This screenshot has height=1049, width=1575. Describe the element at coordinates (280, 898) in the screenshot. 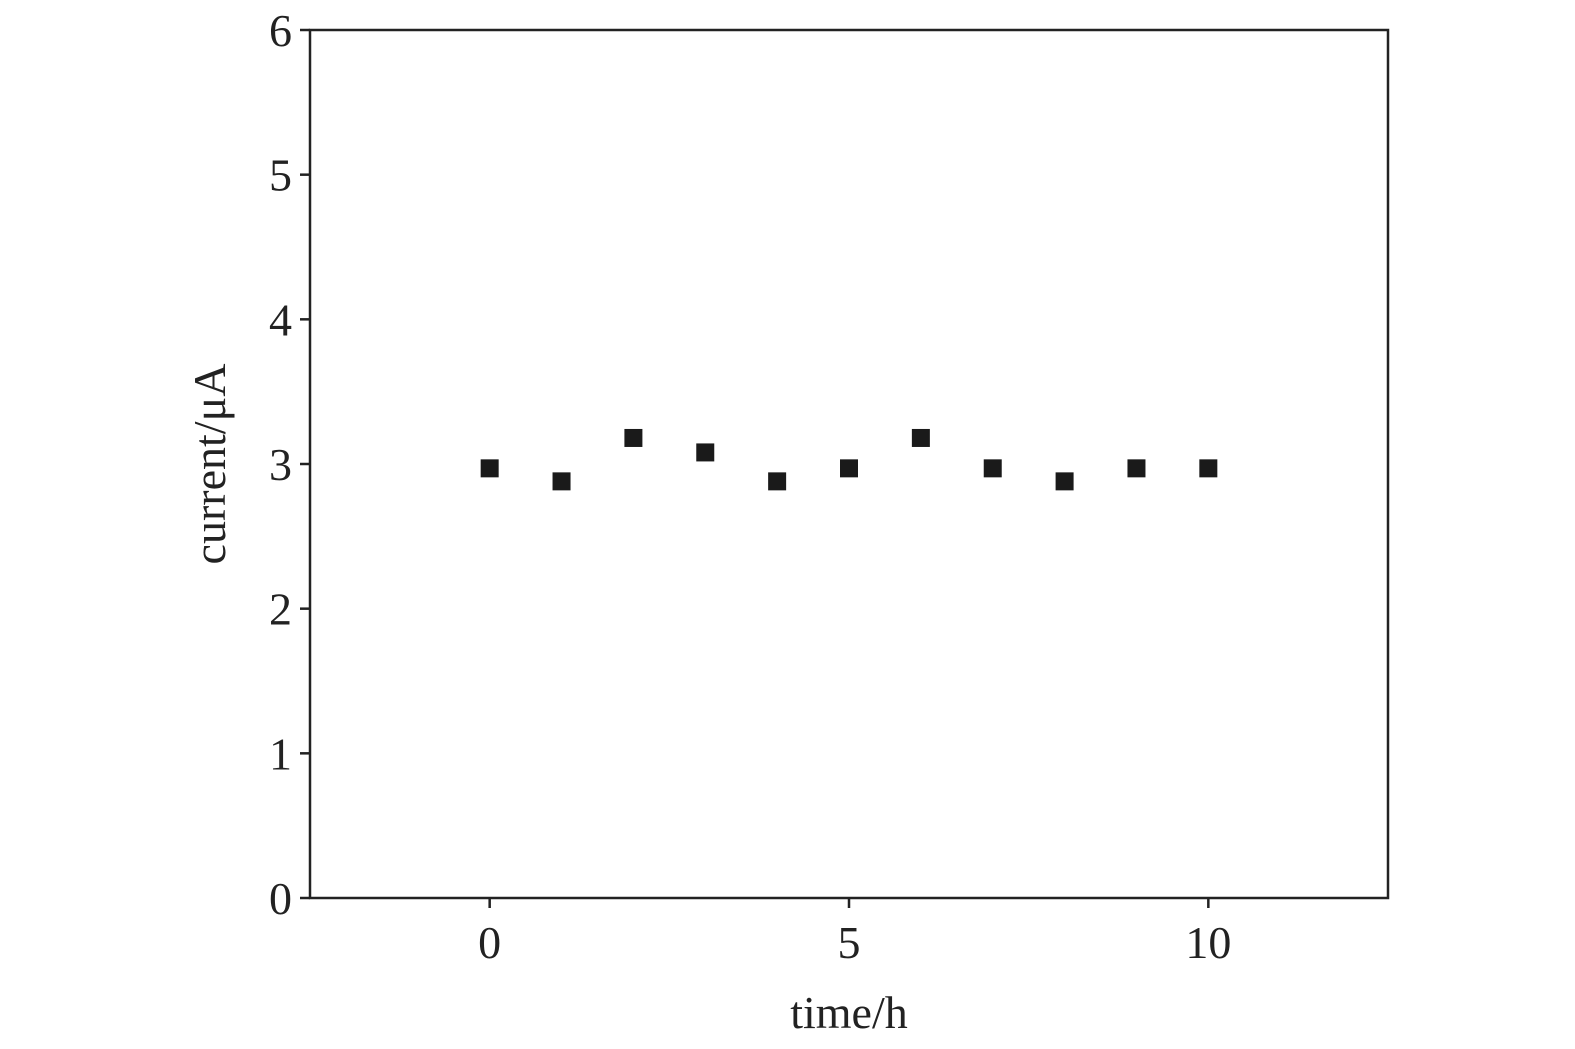

I see `y-tick-label: 0` at that location.